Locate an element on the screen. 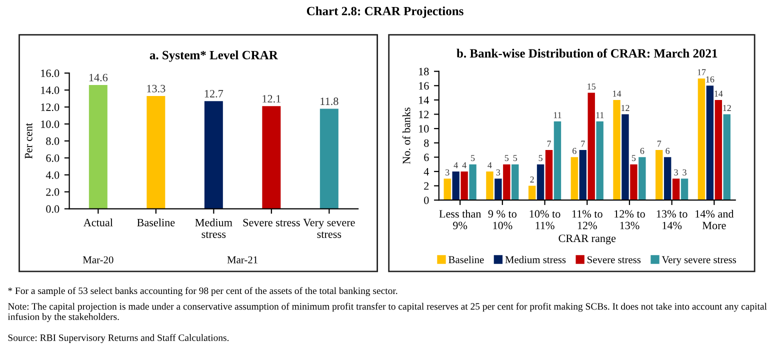 The width and height of the screenshot is (770, 348). data-label: 15 is located at coordinates (592, 87).